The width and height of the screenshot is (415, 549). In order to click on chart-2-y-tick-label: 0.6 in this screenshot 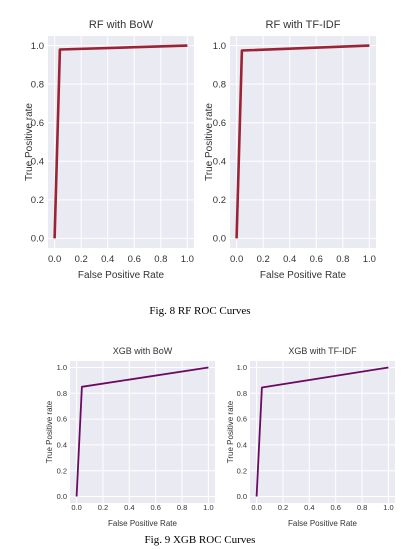, I will do `click(219, 123)`.